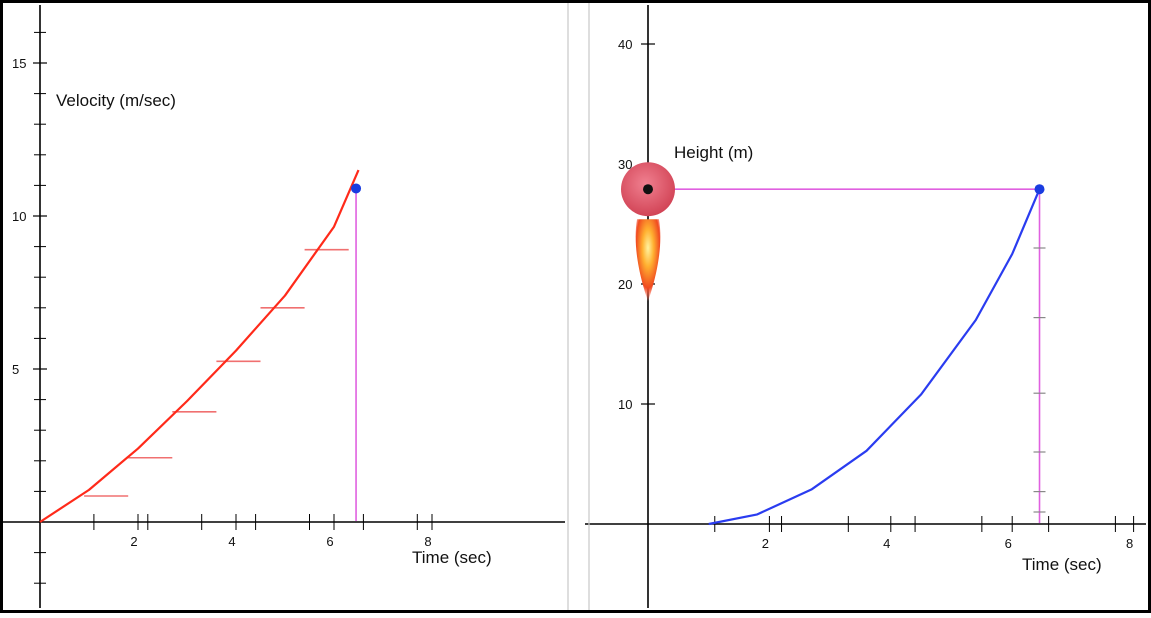 Image resolution: width=1151 pixels, height=618 pixels. What do you see at coordinates (356, 188) in the screenshot?
I see `velocity-marker-point` at bounding box center [356, 188].